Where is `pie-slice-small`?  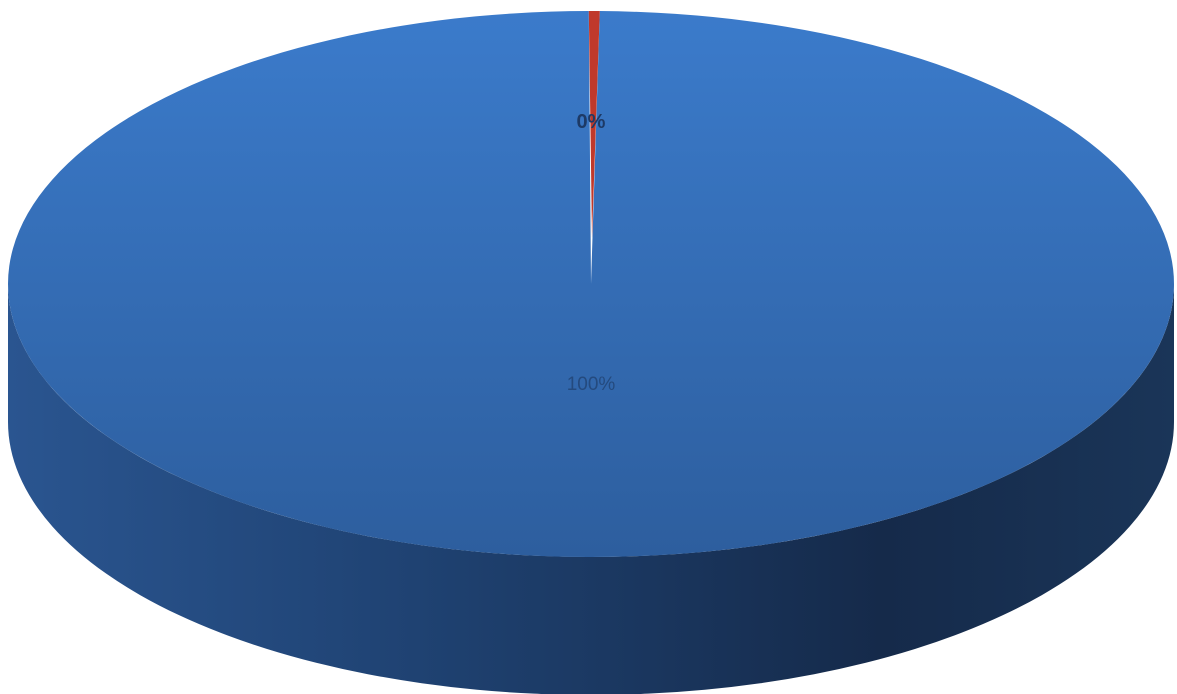
pie-slice-small is located at coordinates (594, 125).